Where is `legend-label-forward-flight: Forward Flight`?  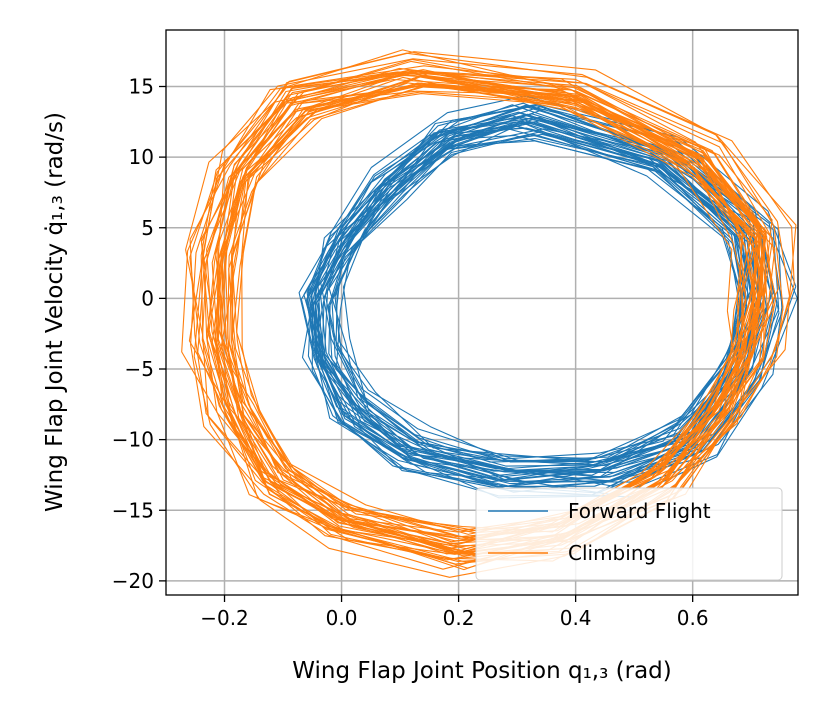 legend-label-forward-flight: Forward Flight is located at coordinates (639, 511).